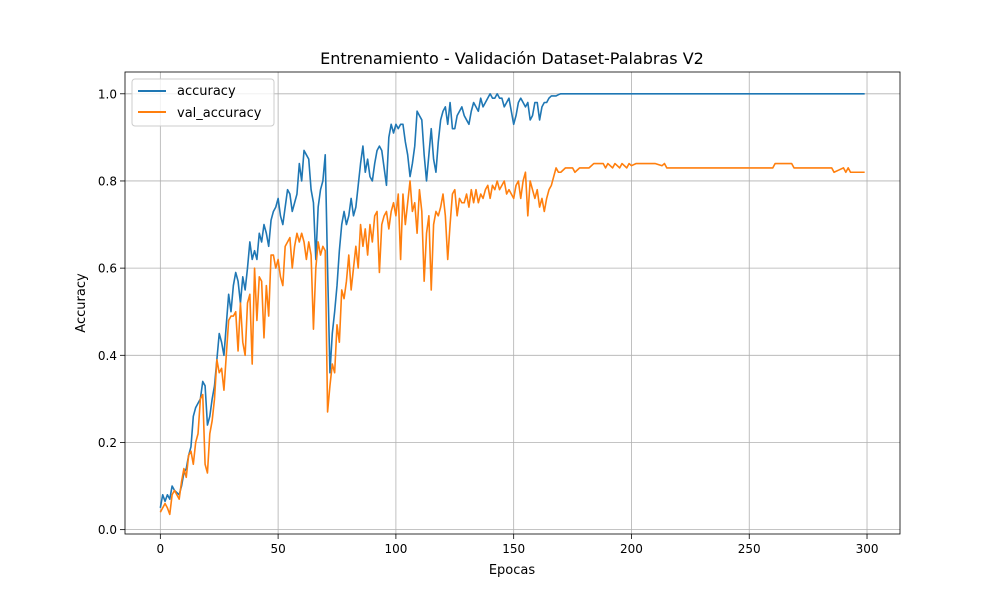 The width and height of the screenshot is (1000, 600). I want to click on y-tick-label: 0.0, so click(107, 530).